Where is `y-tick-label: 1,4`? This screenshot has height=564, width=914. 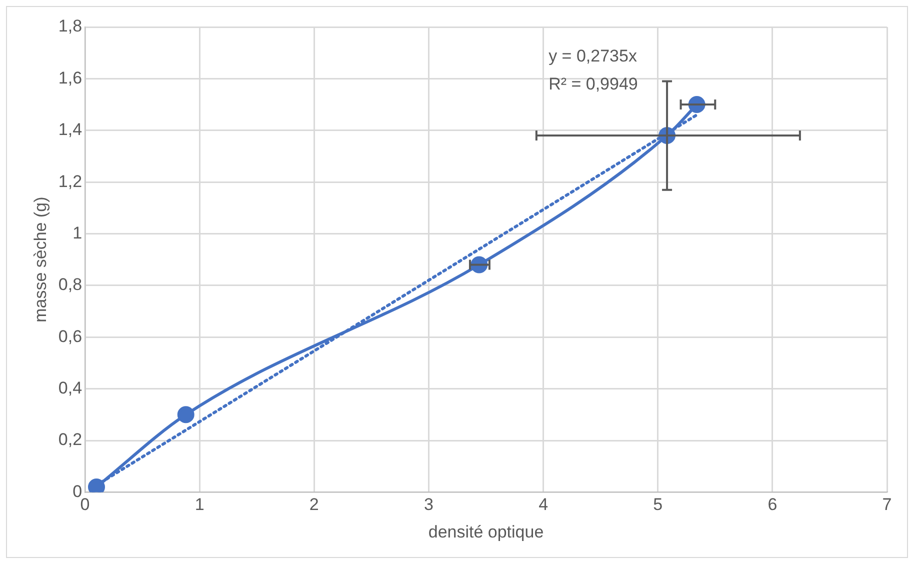 y-tick-label: 1,4 is located at coordinates (70, 130).